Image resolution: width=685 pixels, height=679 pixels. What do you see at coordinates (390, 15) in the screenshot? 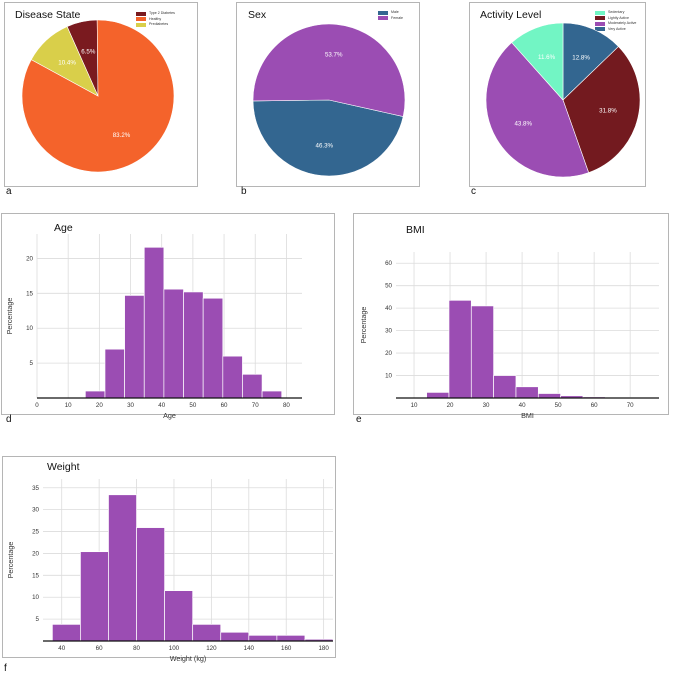
I see `sex-legend: Male Female` at bounding box center [390, 15].